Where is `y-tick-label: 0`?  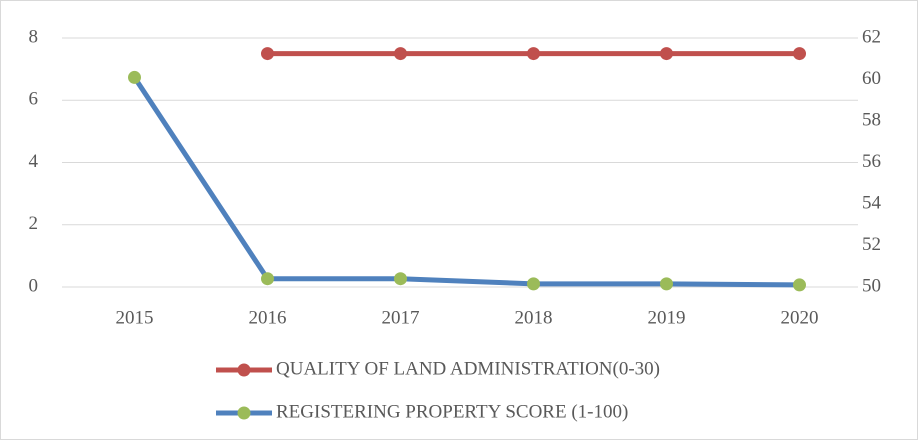
y-tick-label: 0 is located at coordinates (34, 285).